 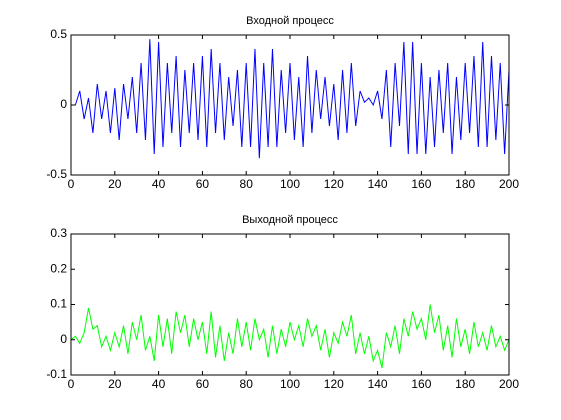 What do you see at coordinates (58, 304) in the screenshot?
I see `y-tick-label: 0.1` at bounding box center [58, 304].